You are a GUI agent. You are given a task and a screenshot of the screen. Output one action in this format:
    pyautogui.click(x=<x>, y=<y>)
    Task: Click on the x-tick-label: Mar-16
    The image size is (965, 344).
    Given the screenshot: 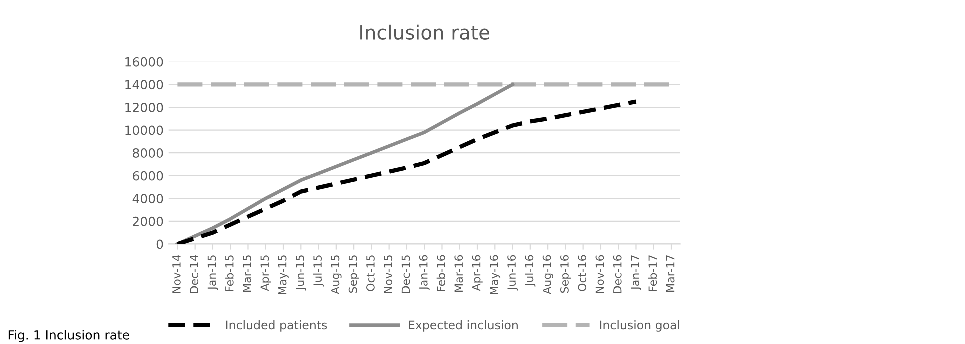 What is the action you would take?
    pyautogui.click(x=459, y=273)
    